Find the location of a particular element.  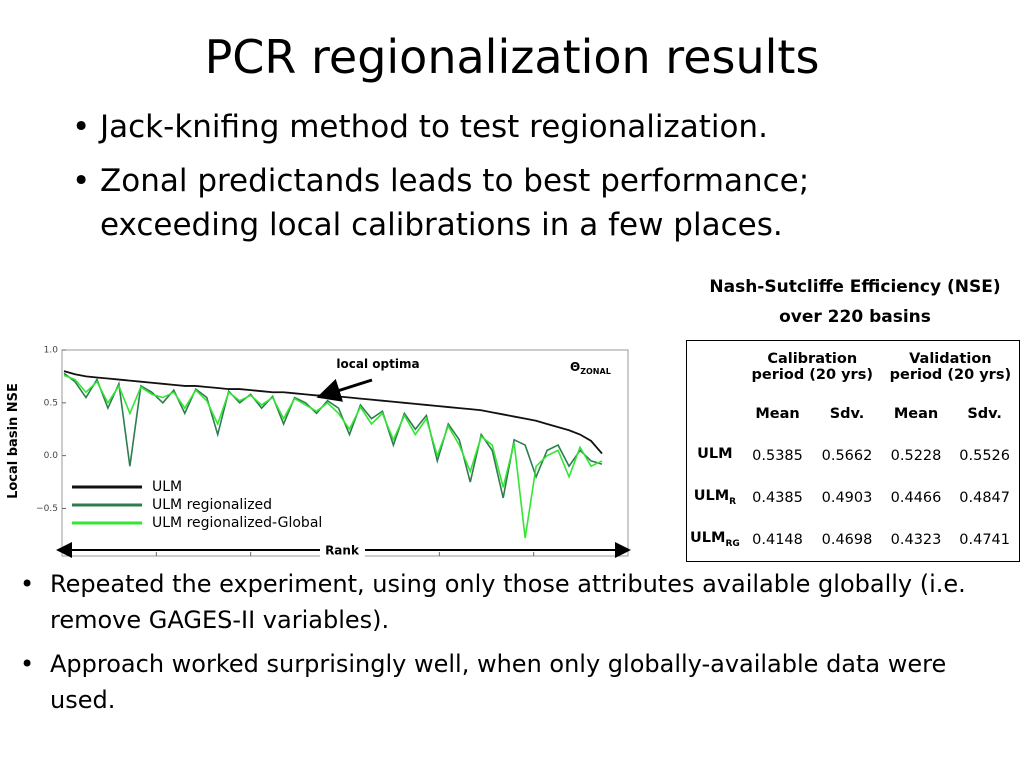

rank-bg is located at coordinates (342, 549).